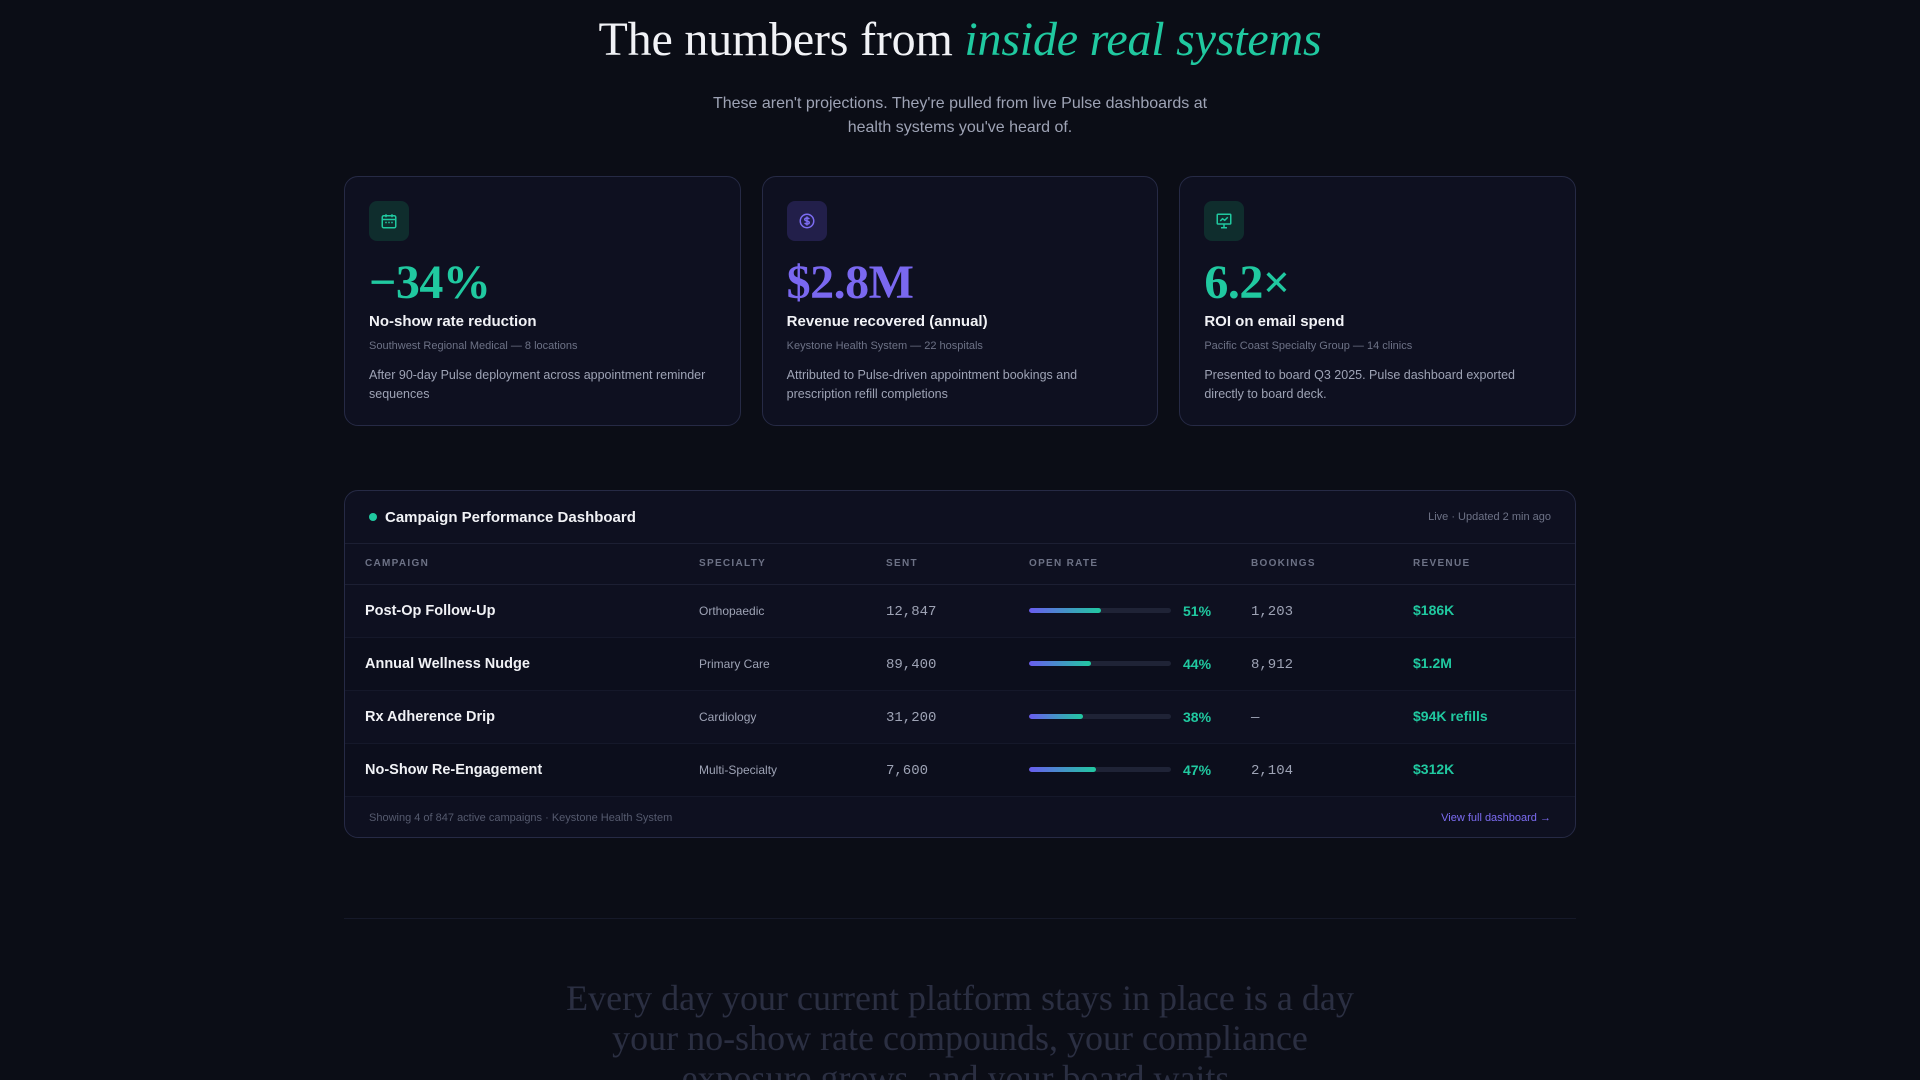  I want to click on bookings-count: 8,912, so click(1272, 664).